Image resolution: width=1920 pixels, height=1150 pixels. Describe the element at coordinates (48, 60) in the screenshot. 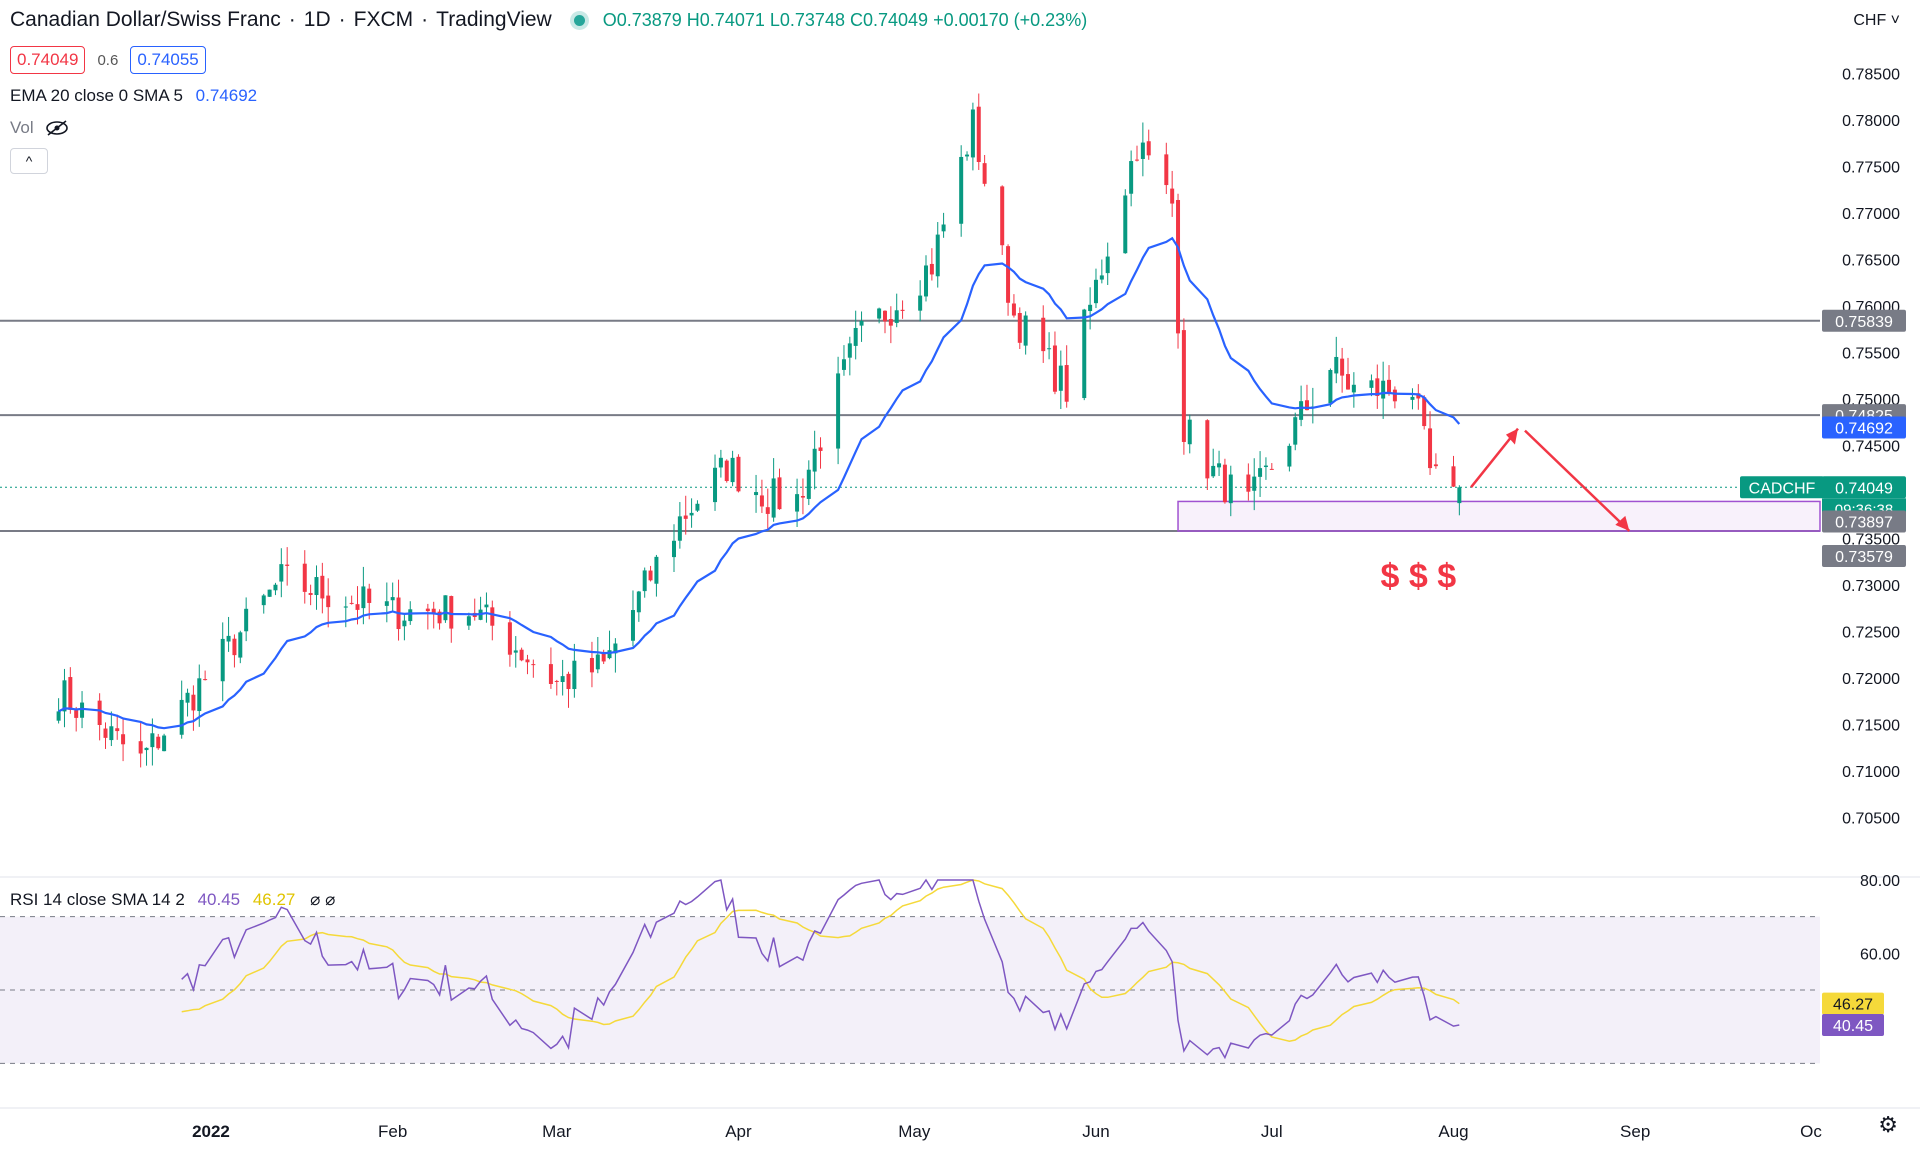

I see `bid-button: 0.74049` at that location.